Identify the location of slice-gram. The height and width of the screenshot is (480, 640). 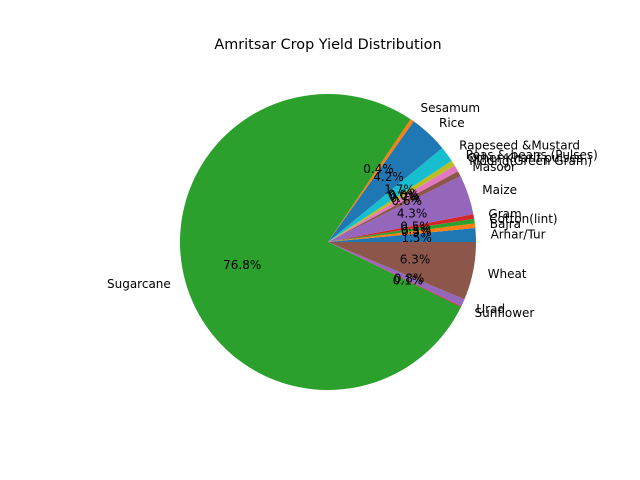
(401, 228).